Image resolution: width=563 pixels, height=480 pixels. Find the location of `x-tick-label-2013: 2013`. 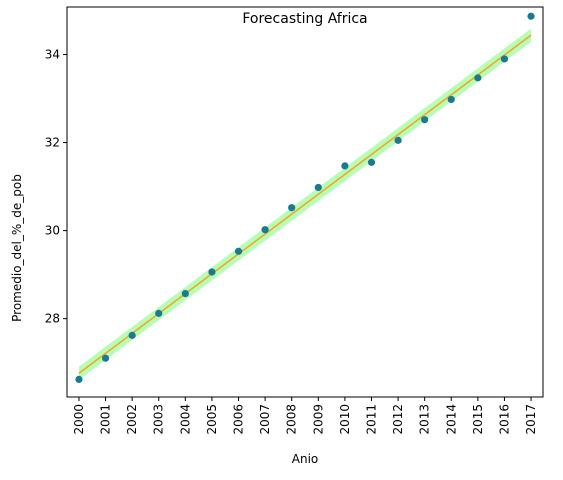

x-tick-label-2013: 2013 is located at coordinates (425, 419).